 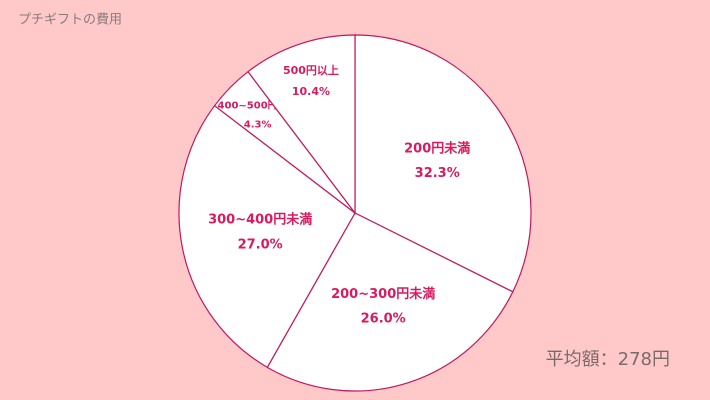 I want to click on slice-value-label: 32.3%, so click(x=437, y=173).